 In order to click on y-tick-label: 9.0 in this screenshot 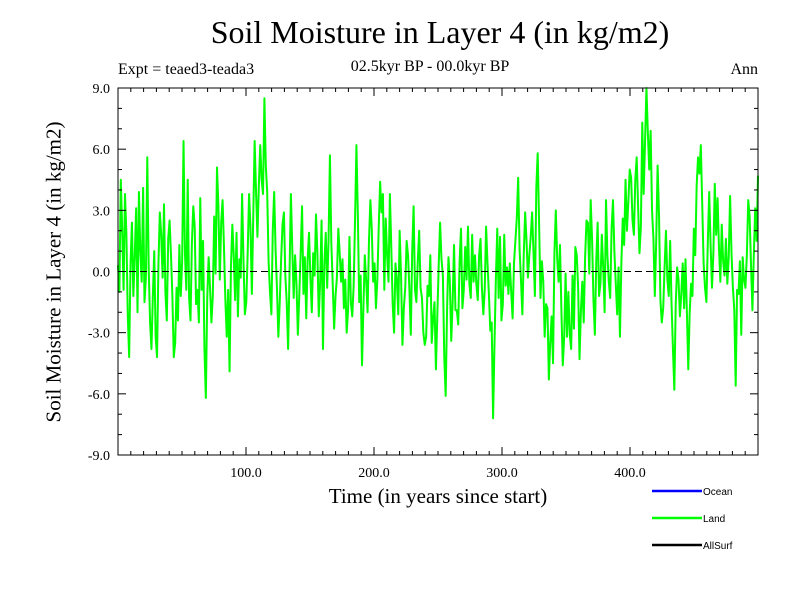, I will do `click(102, 89)`.